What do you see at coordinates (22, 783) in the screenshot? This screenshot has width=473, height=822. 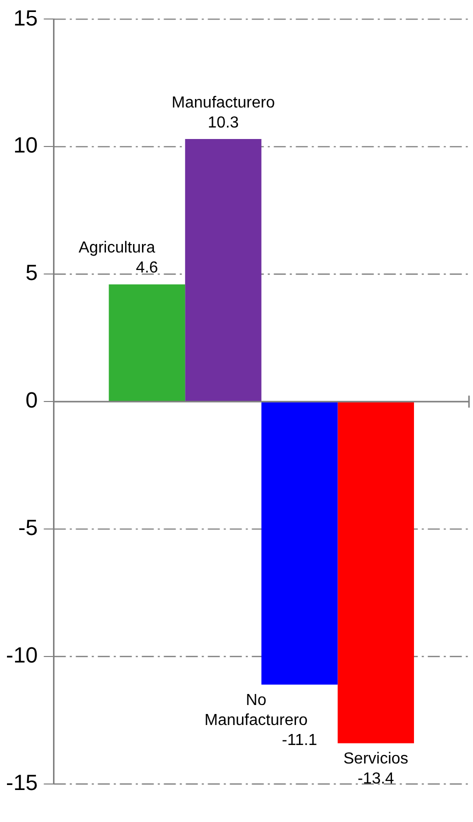 I see `y-tick-label: -15` at bounding box center [22, 783].